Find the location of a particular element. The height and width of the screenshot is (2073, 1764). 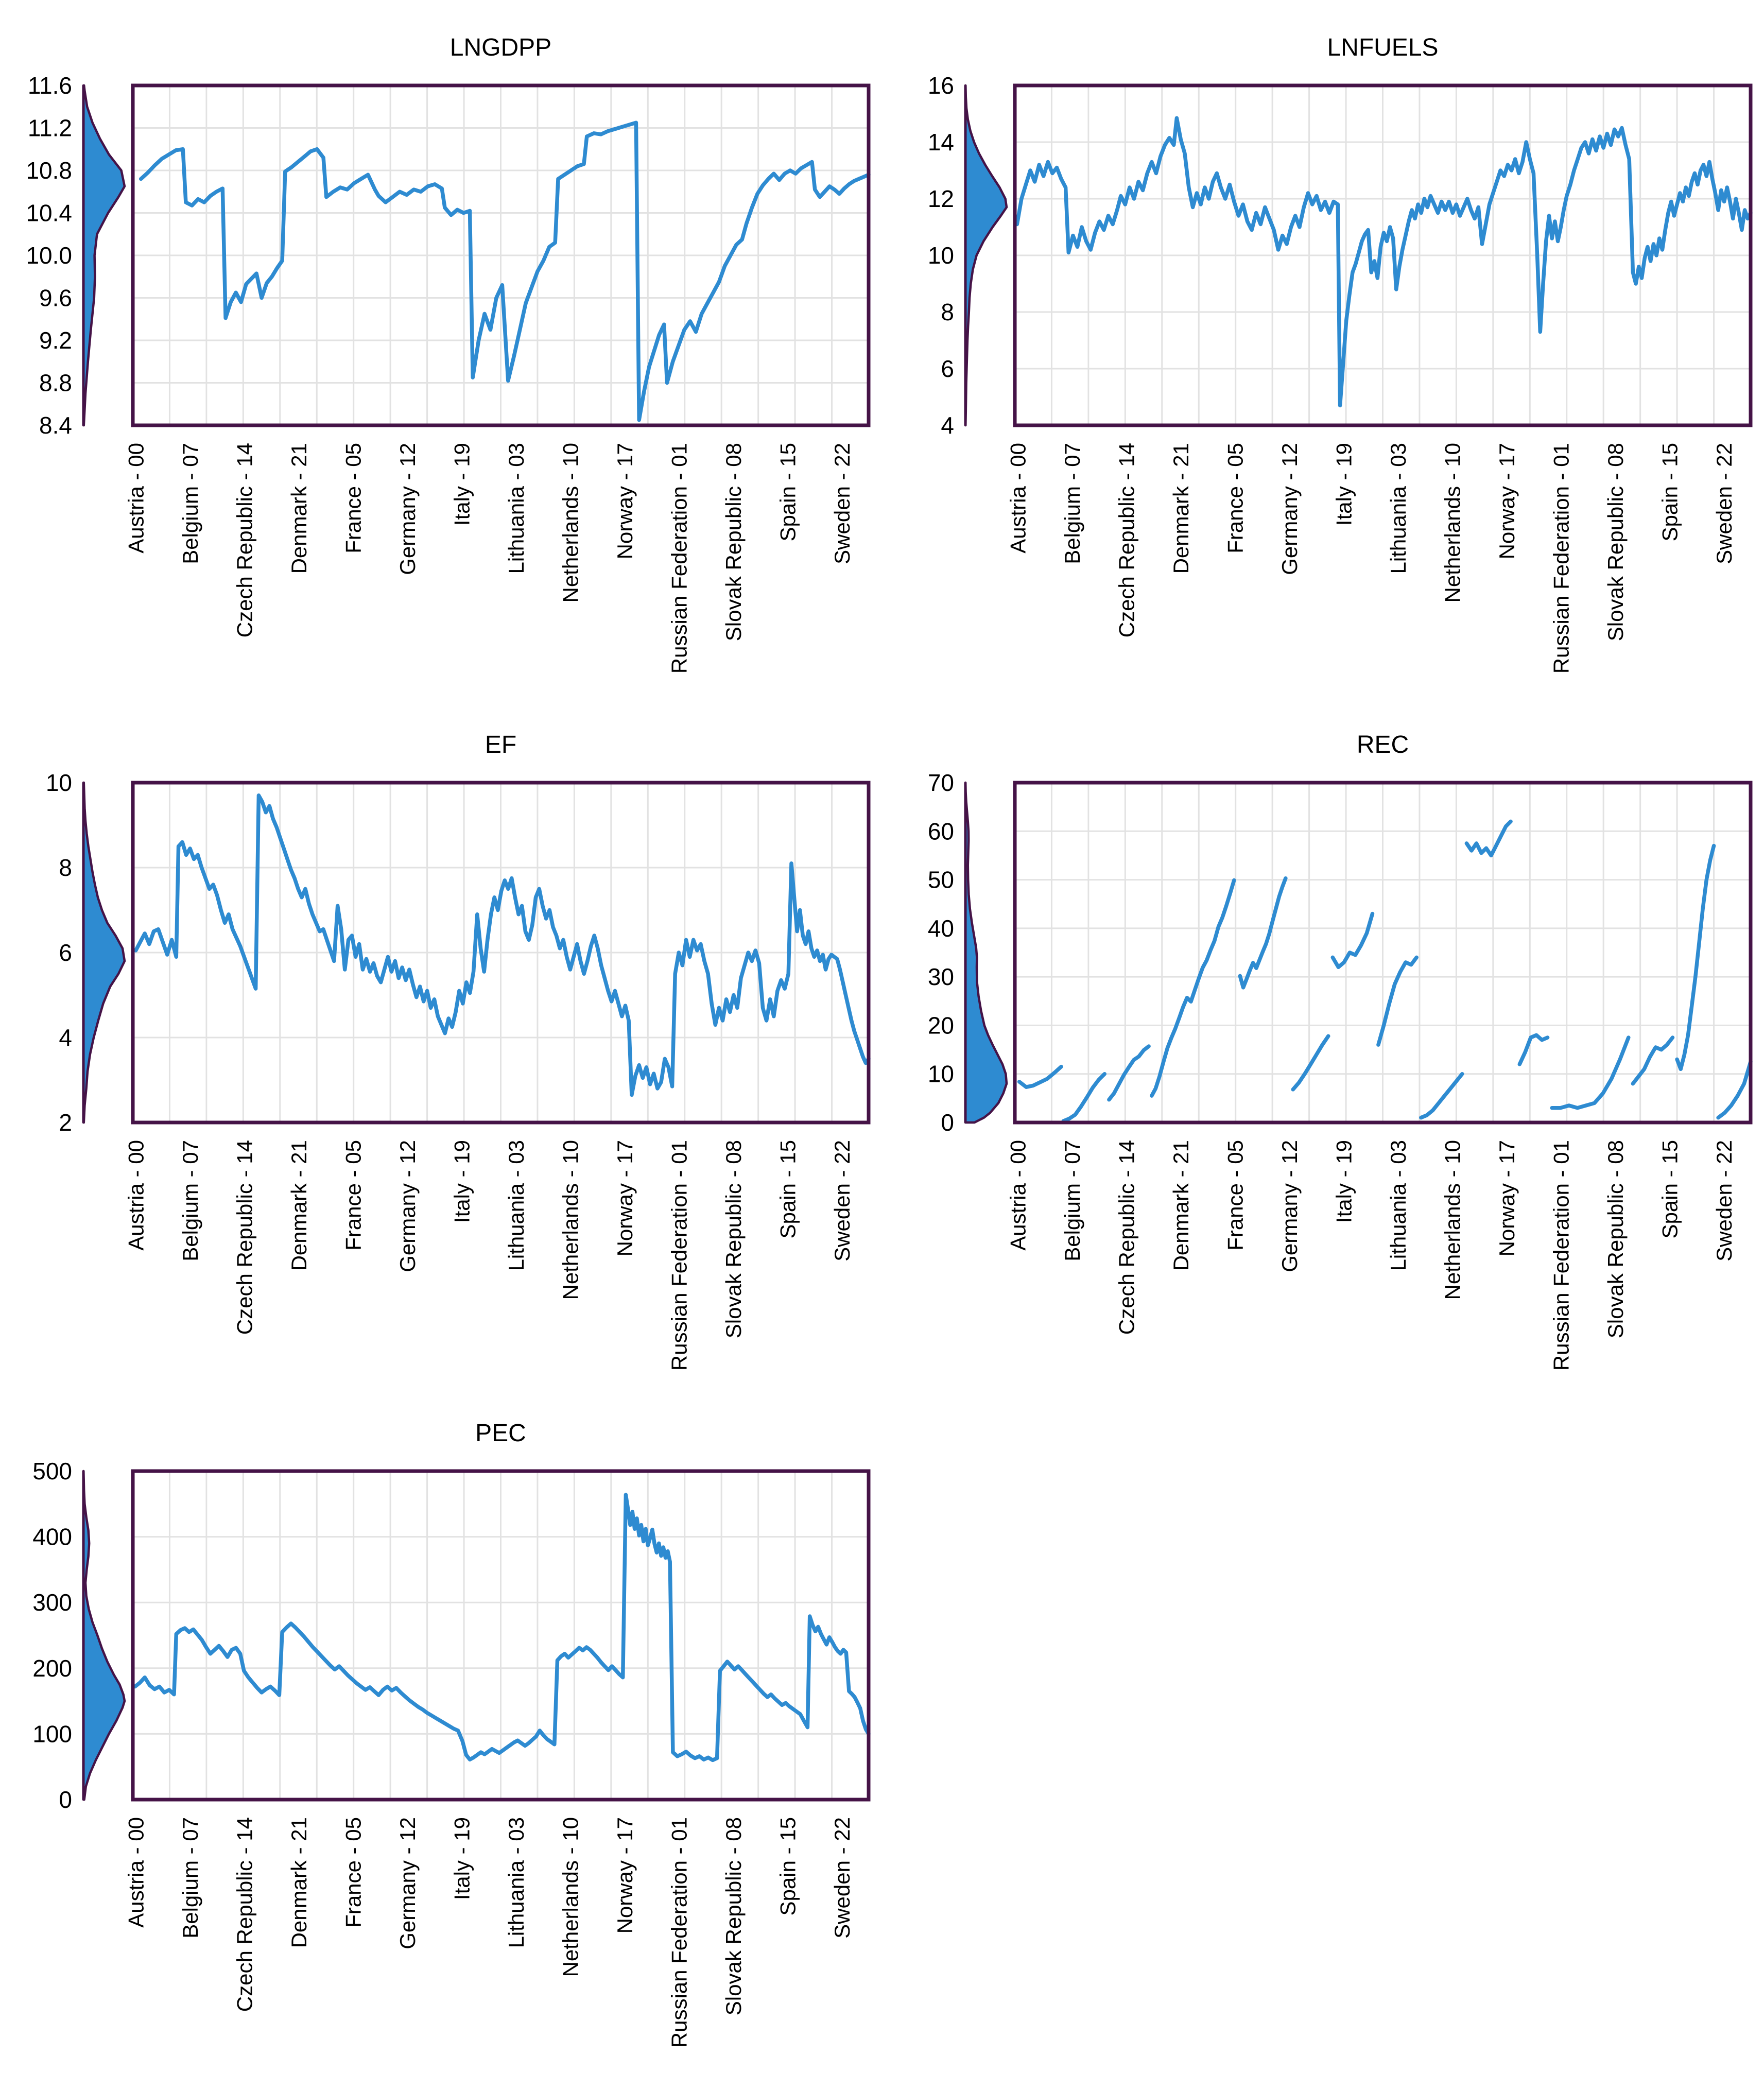

chart-title-rec: REC is located at coordinates (1383, 744).